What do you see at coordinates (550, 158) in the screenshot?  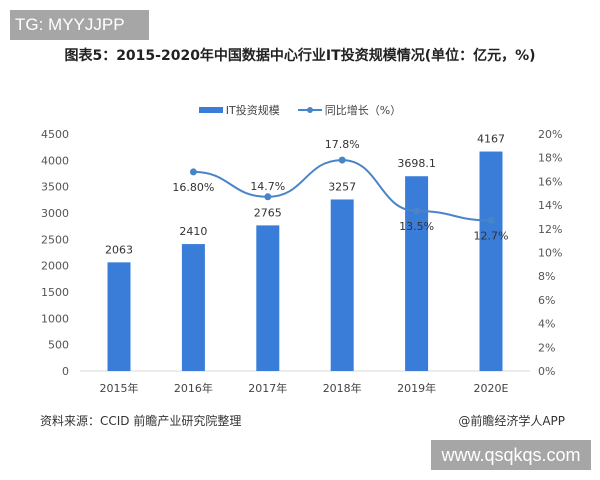 I see `right-tick-label: 18%` at bounding box center [550, 158].